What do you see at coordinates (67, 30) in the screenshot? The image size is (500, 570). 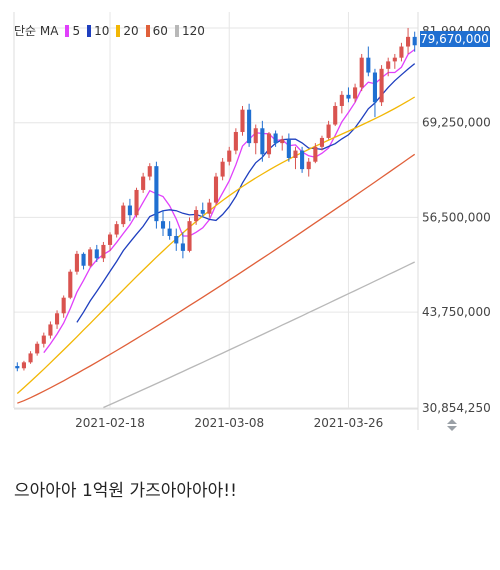 I see `legend-swatch-ma5` at bounding box center [67, 30].